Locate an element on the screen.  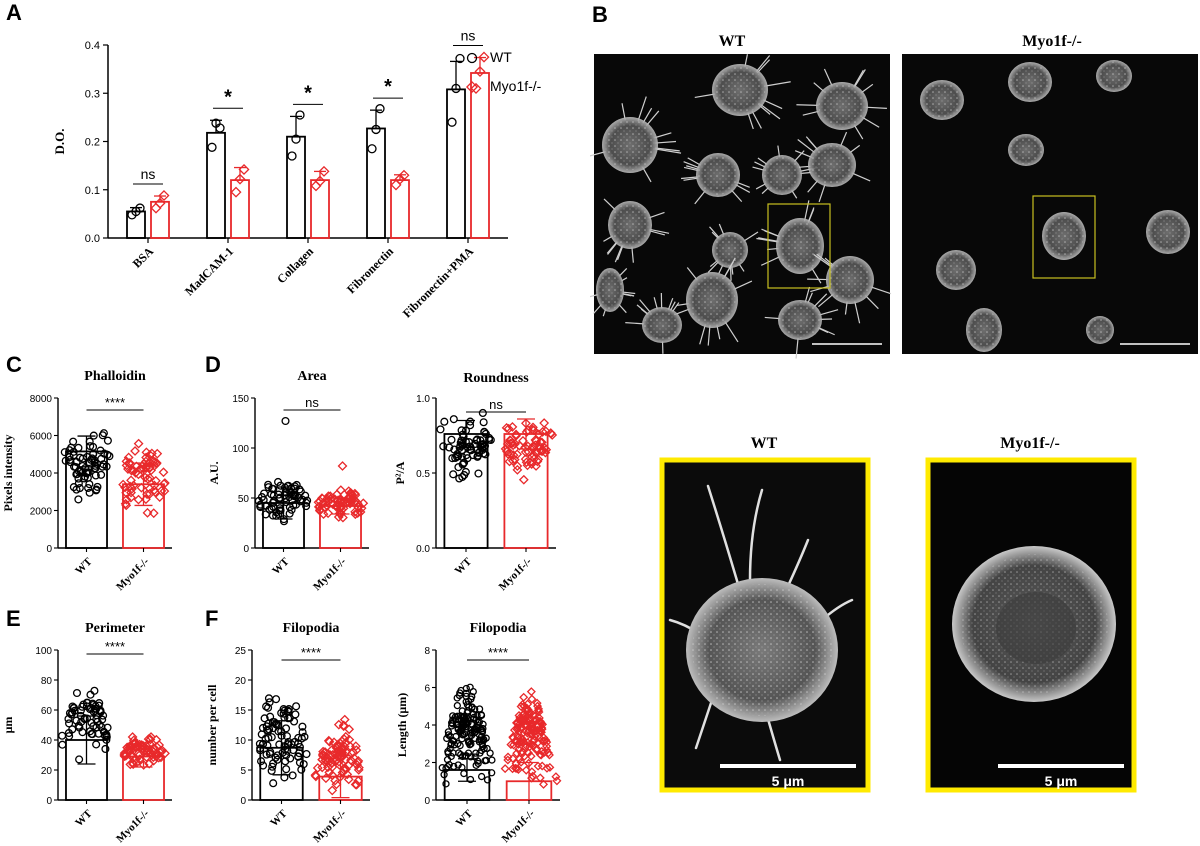
chart-filopodia-length: Filopodia 0 2 4 6 8 Length (μm) WT Myo1f-/- **** is located at coordinates (478, 733).